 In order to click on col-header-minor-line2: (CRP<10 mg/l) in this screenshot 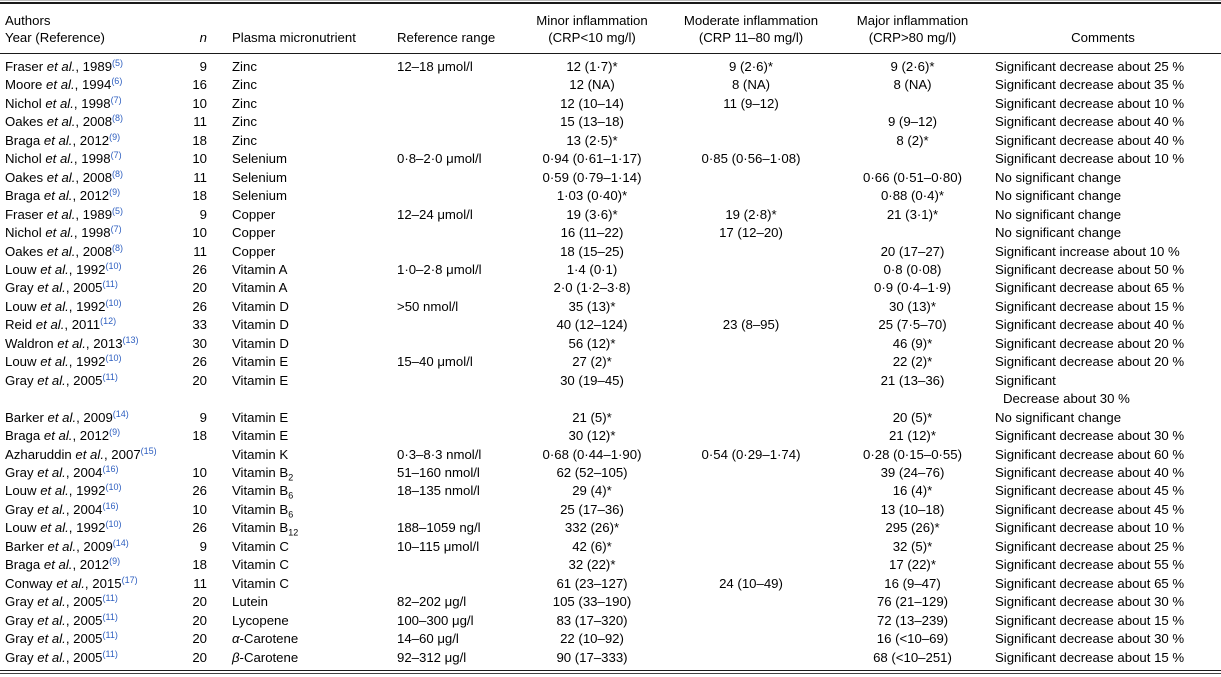, I will do `click(592, 37)`.